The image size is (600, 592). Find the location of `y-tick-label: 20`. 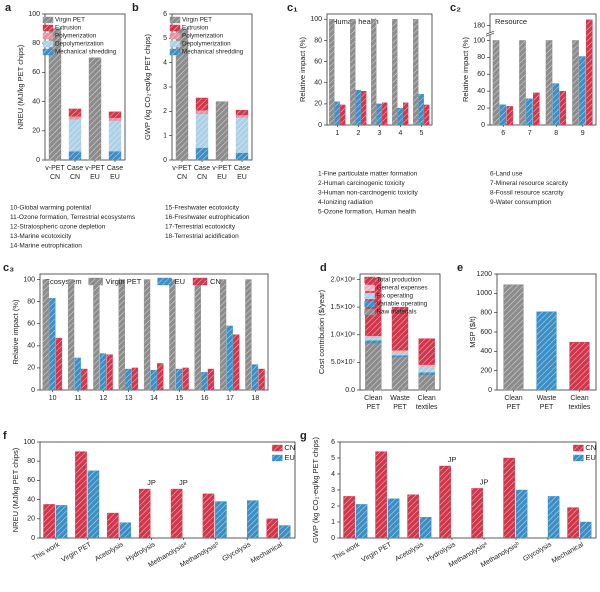

y-tick-label: 20 is located at coordinates (36, 131).